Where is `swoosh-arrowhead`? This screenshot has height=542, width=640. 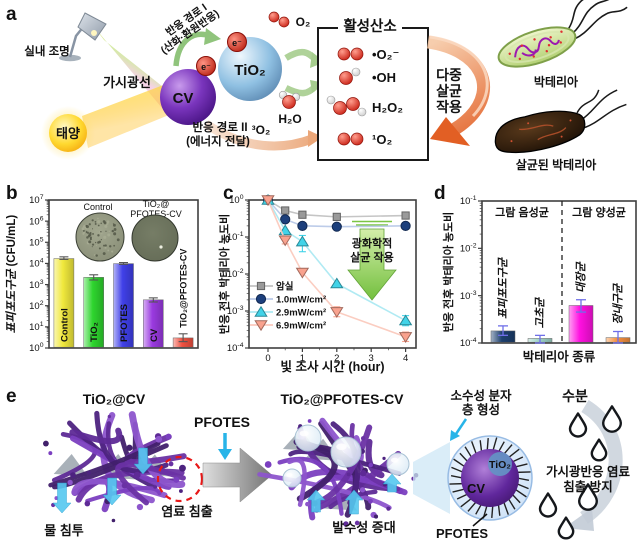 swoosh-arrowhead is located at coordinates (450, 131).